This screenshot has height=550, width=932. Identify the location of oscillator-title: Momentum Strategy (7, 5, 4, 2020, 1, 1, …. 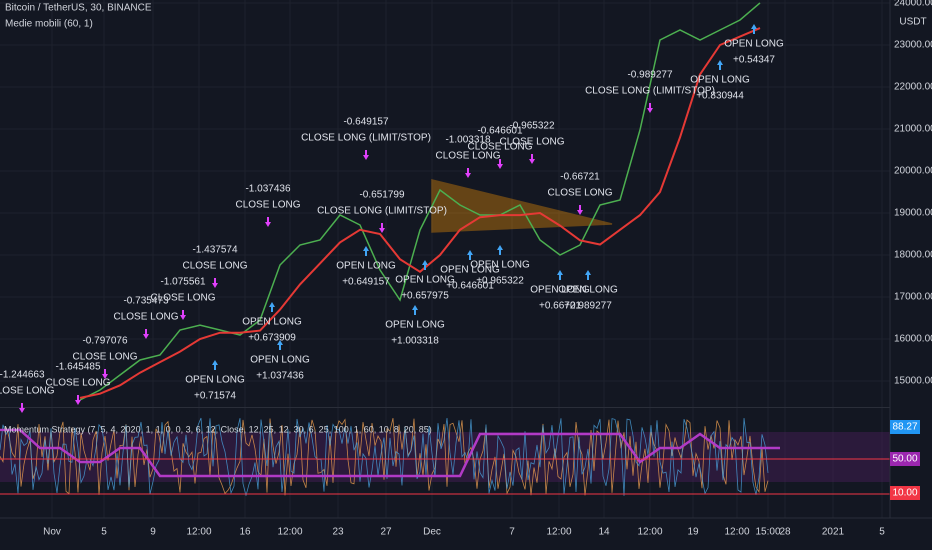
(218, 429).